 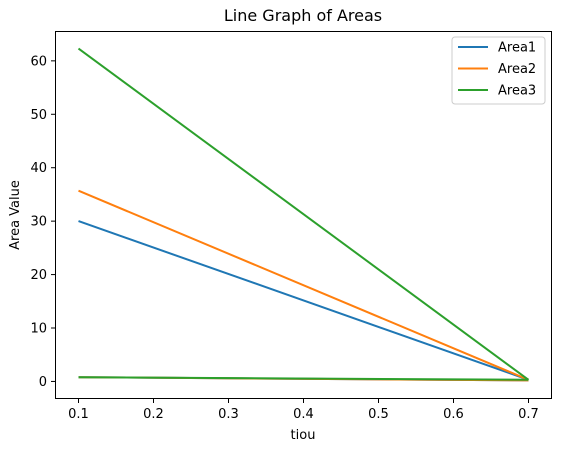 I want to click on y-axis-ticks: 0 10 20 30 40 50 60, so click(x=43, y=222).